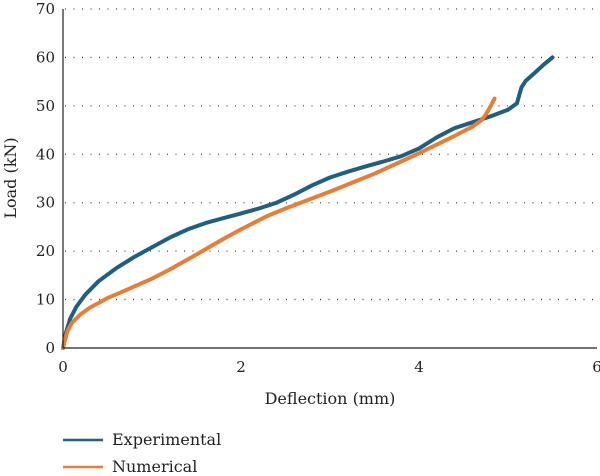 Image resolution: width=600 pixels, height=476 pixels. Describe the element at coordinates (45, 154) in the screenshot. I see `y-tick-label: 40` at that location.